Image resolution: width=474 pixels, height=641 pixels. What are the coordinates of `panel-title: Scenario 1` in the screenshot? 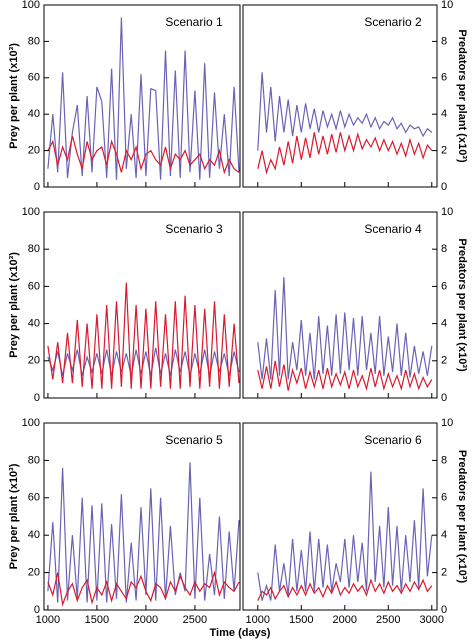 It's located at (194, 22).